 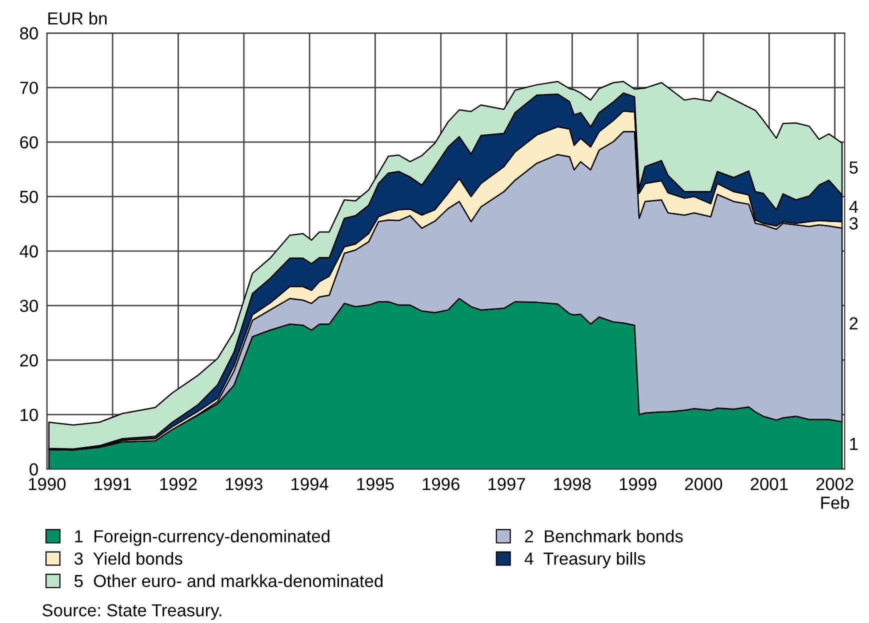 What do you see at coordinates (854, 323) in the screenshot?
I see `text: 2` at bounding box center [854, 323].